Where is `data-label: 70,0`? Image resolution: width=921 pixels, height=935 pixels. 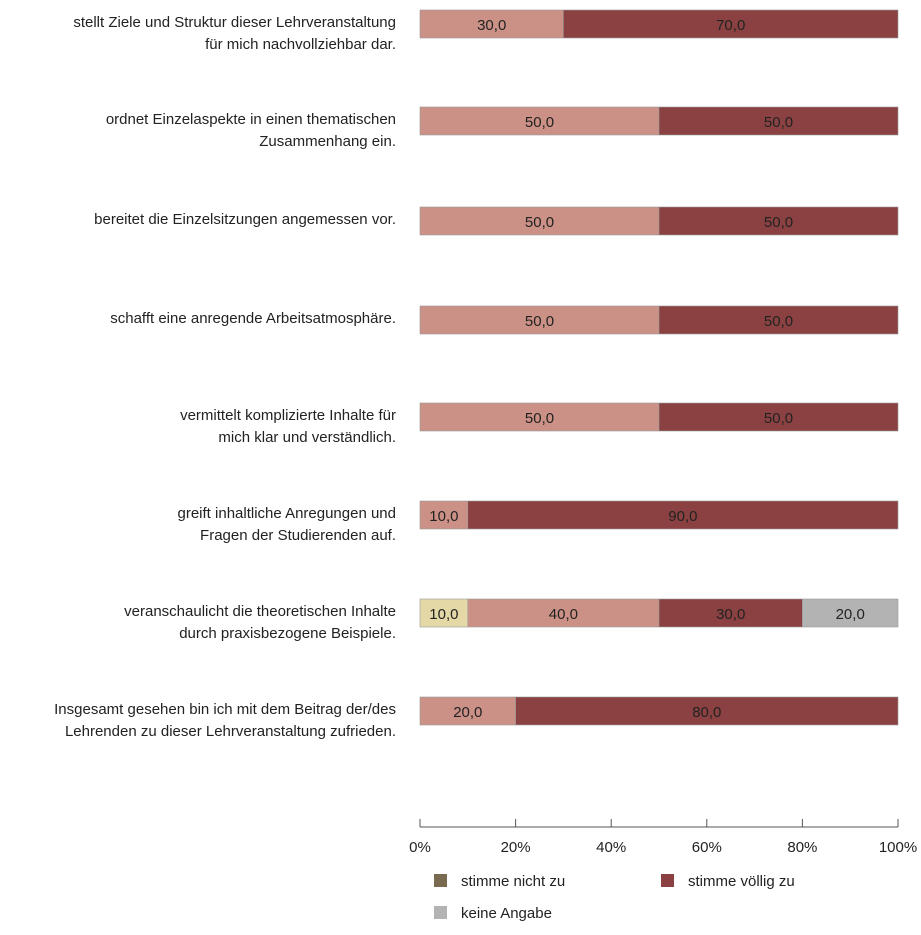
data-label: 70,0 is located at coordinates (730, 25).